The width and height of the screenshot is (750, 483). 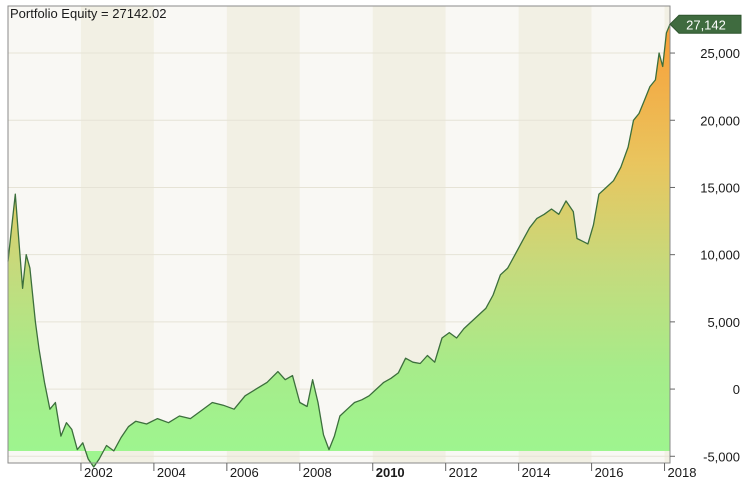 What do you see at coordinates (317, 472) in the screenshot?
I see `x-tick-label: 2008` at bounding box center [317, 472].